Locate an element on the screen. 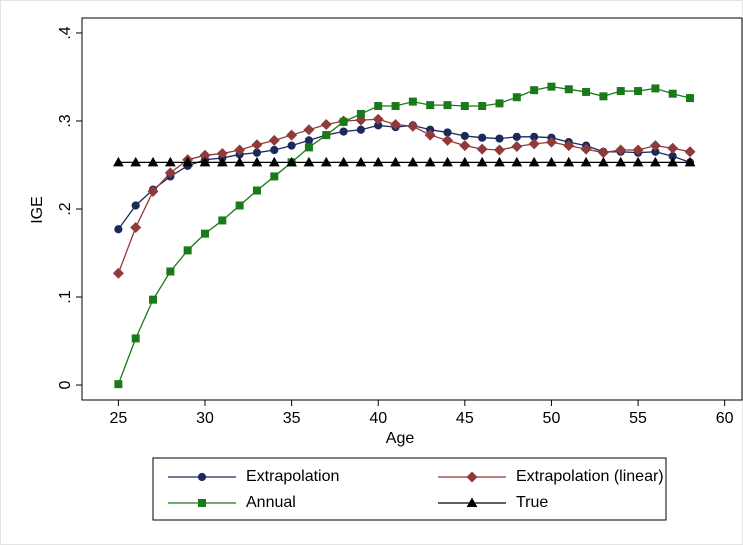 The width and height of the screenshot is (743, 545). x-tick-label: 45 is located at coordinates (465, 418).